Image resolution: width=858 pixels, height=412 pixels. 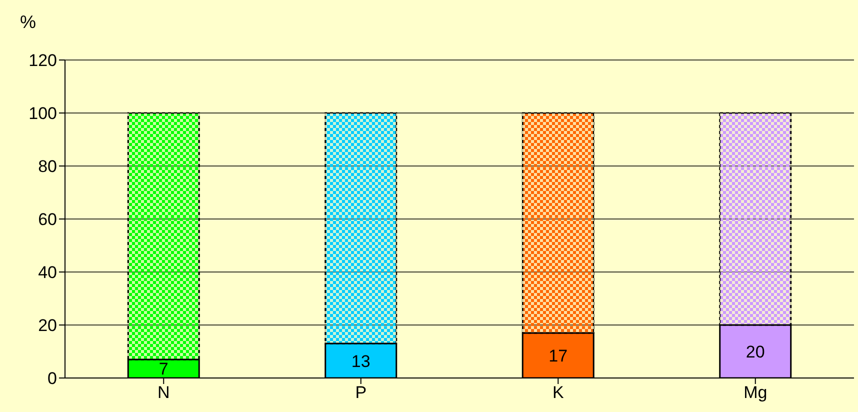 What do you see at coordinates (42, 60) in the screenshot?
I see `y-tick-label: 120` at bounding box center [42, 60].